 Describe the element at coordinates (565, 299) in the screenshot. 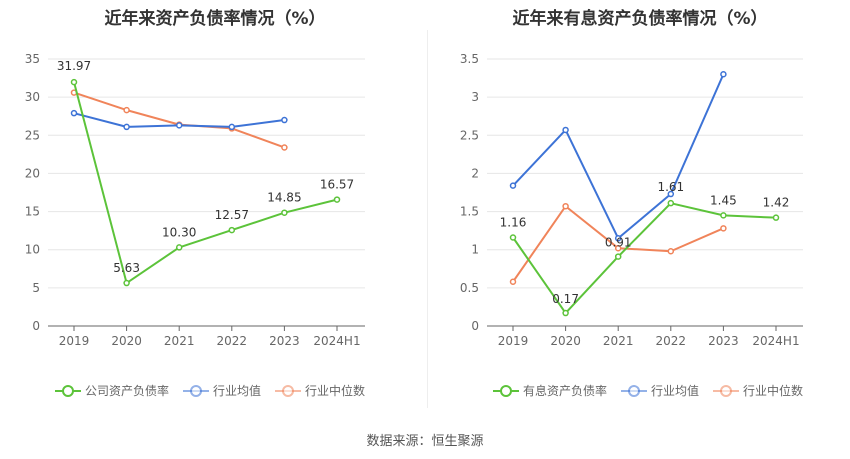

I see `data-label: 0.17` at that location.